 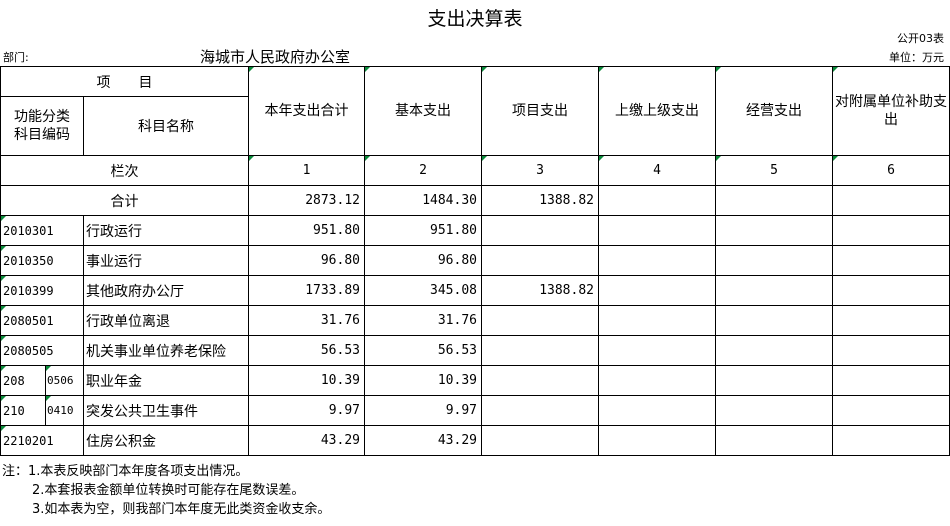 What do you see at coordinates (42, 260) in the screenshot?
I see `func-code: 2010350` at bounding box center [42, 260].